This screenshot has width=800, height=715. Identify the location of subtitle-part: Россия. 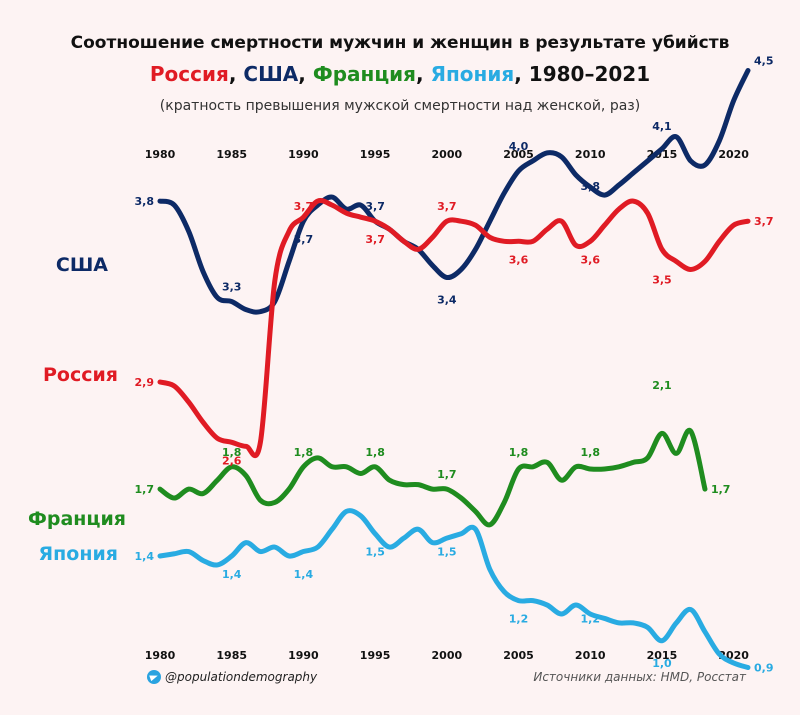
(189, 74).